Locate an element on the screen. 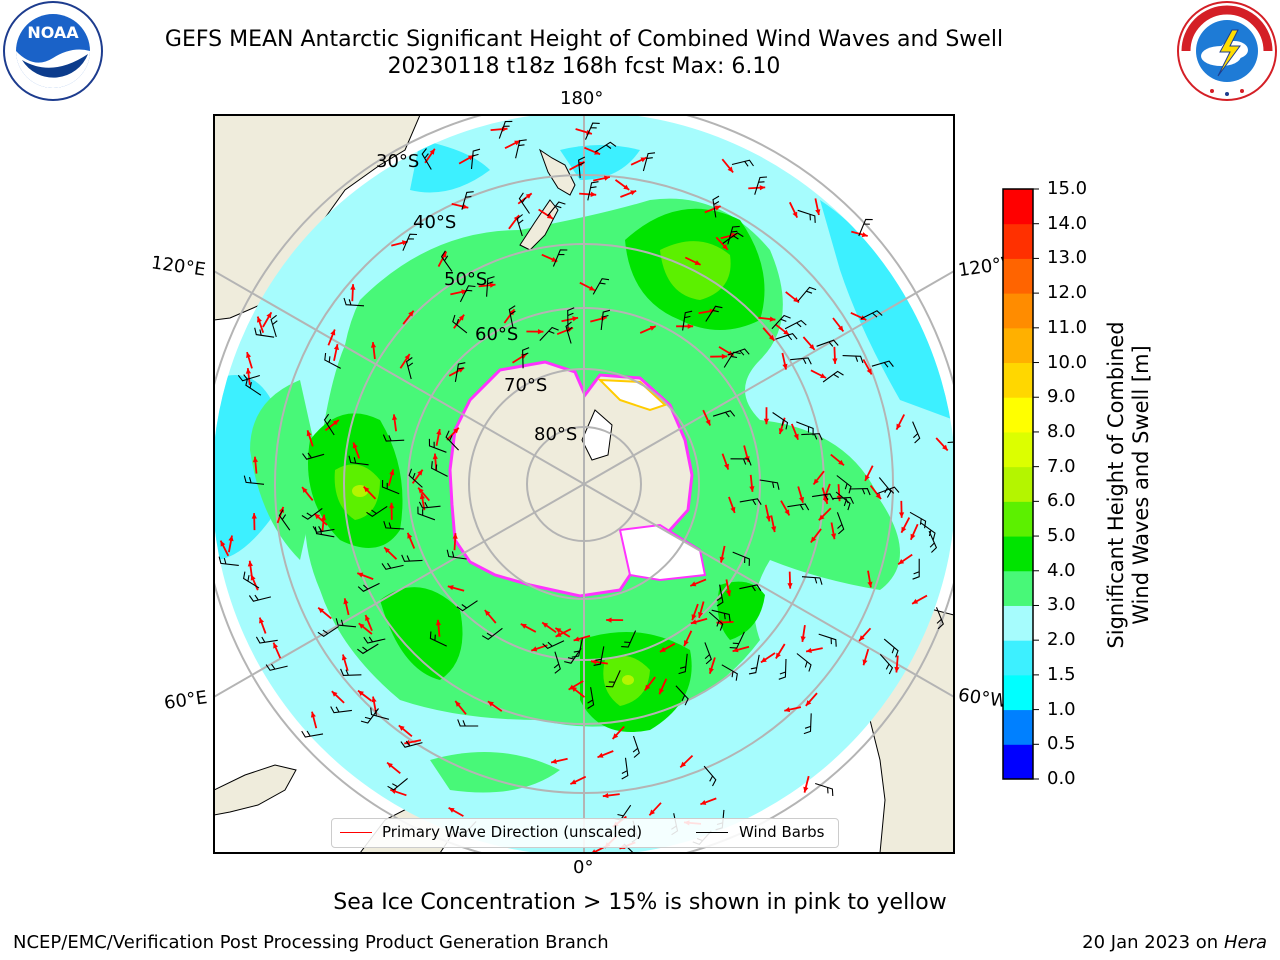  colorbar-tick-label: 1.0 is located at coordinates (1061, 709).